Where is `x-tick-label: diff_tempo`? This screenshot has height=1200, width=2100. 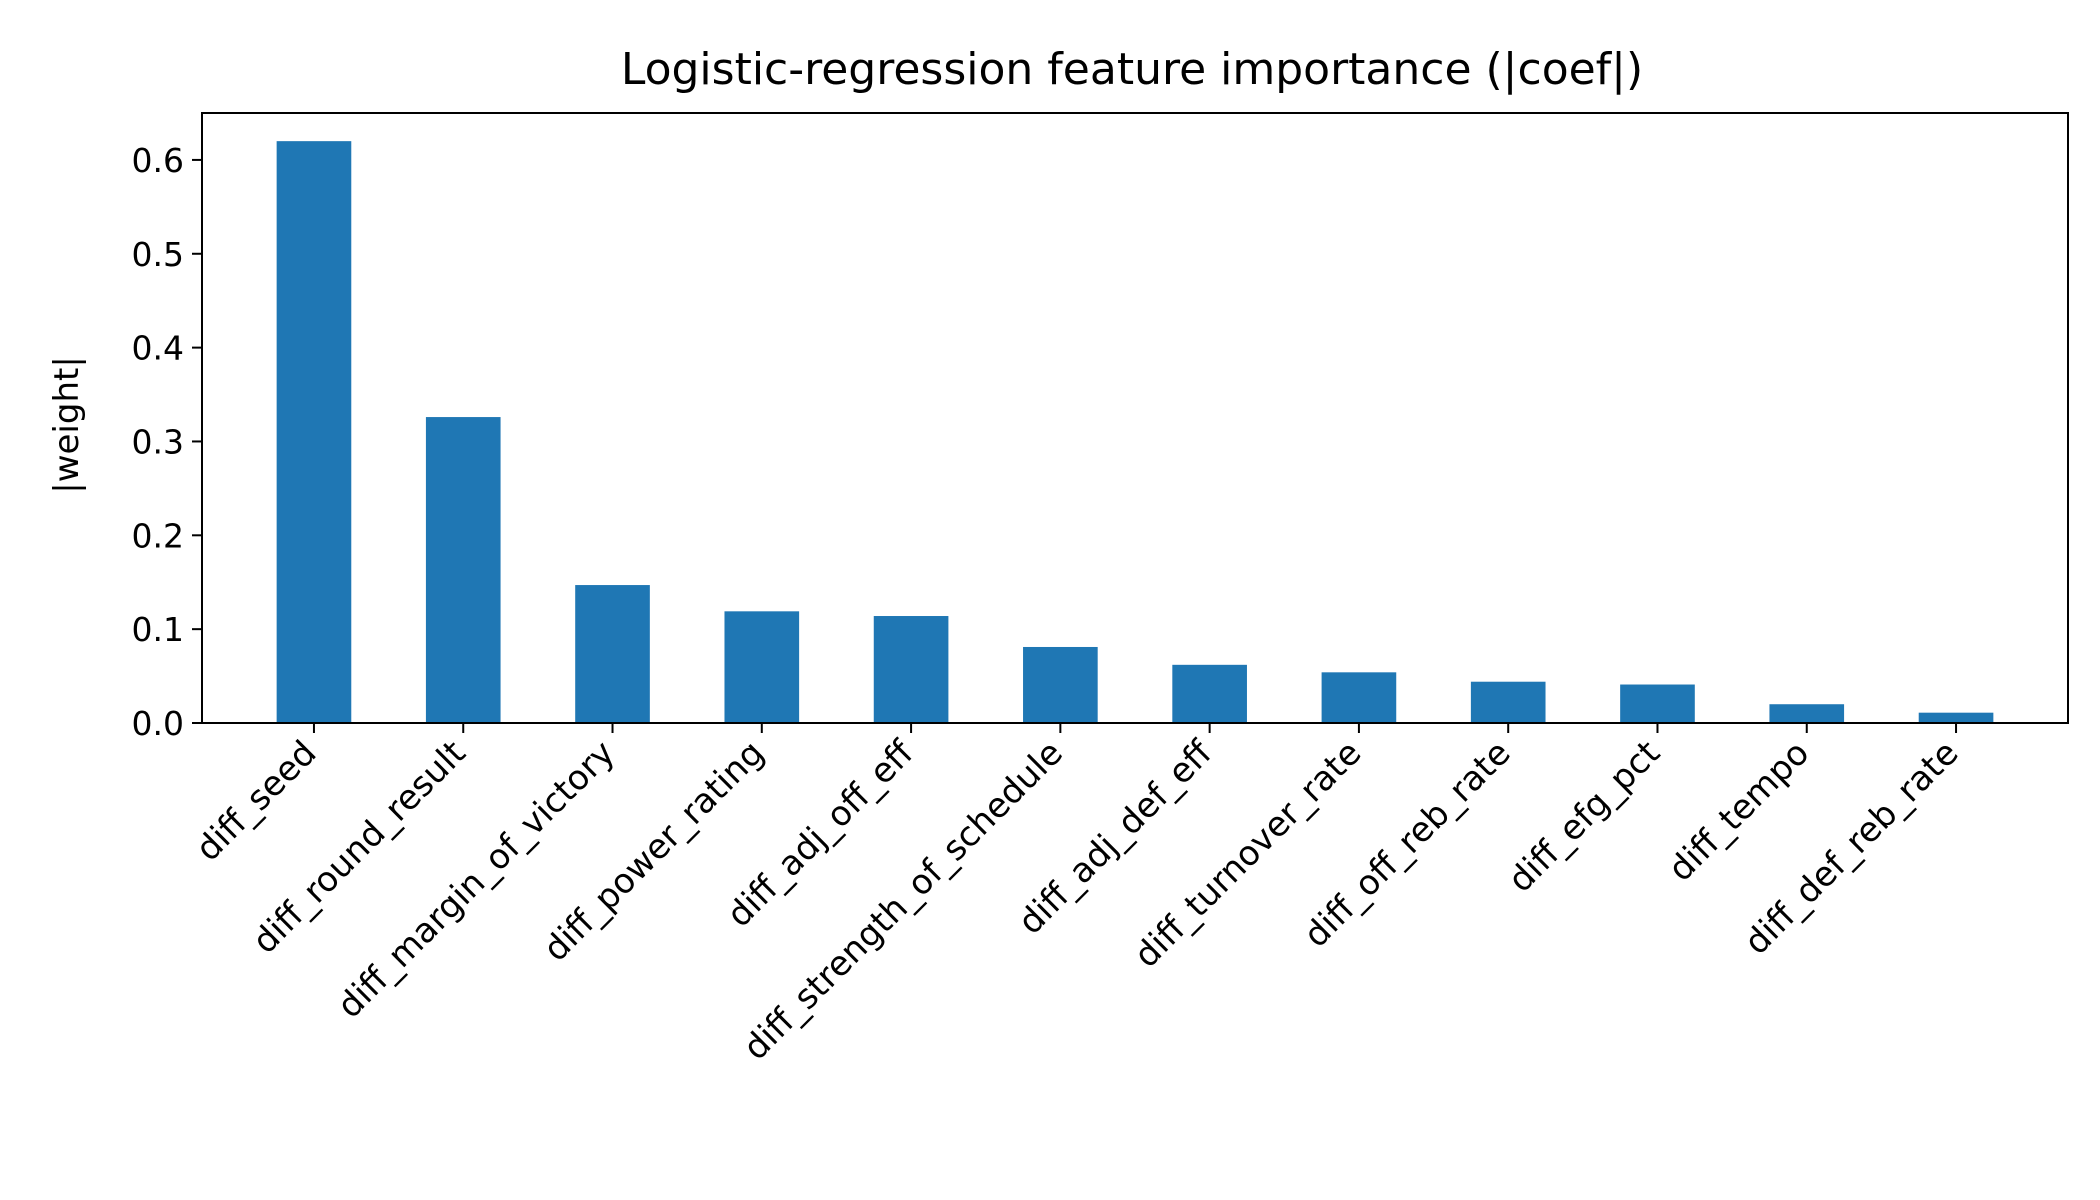 x-tick-label: diff_tempo is located at coordinates (1739, 811).